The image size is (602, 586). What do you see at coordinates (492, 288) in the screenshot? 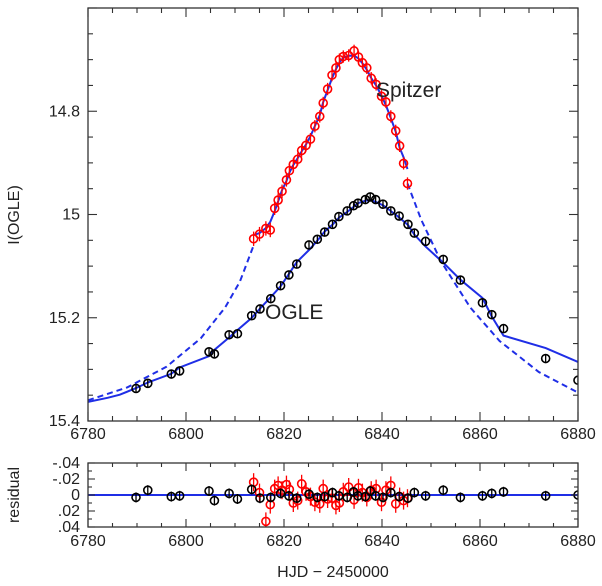
I see `spitzer-model-dashed-right` at bounding box center [492, 288].